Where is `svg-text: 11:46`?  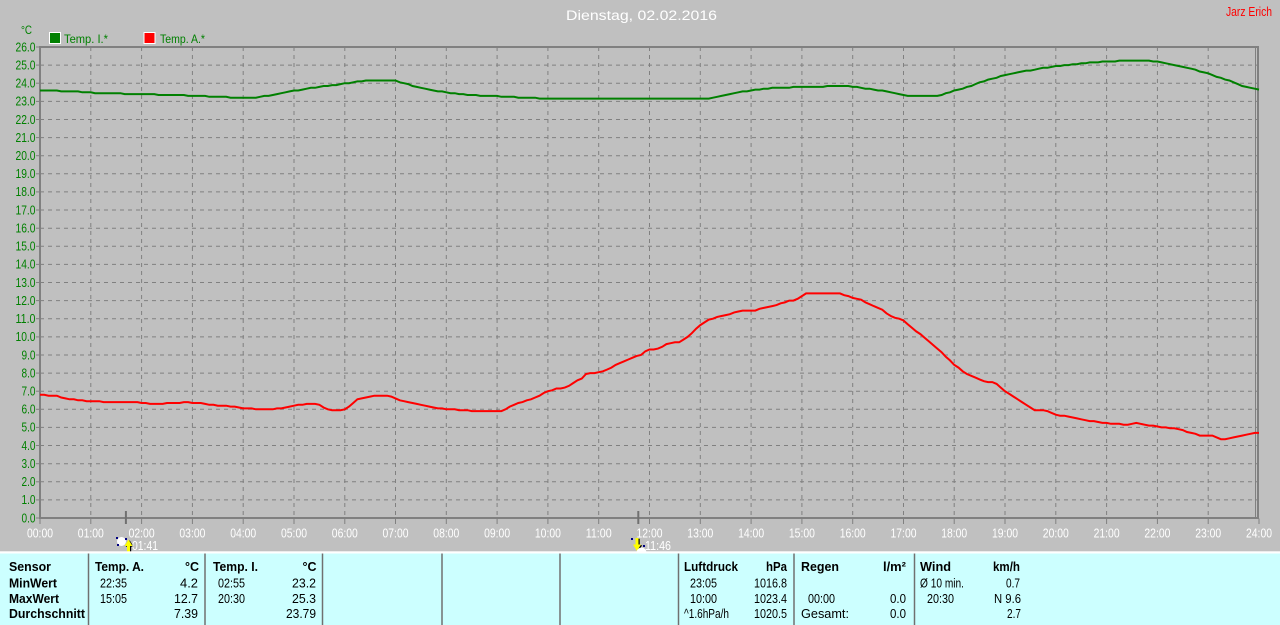
svg-text: 11:46 is located at coordinates (658, 546).